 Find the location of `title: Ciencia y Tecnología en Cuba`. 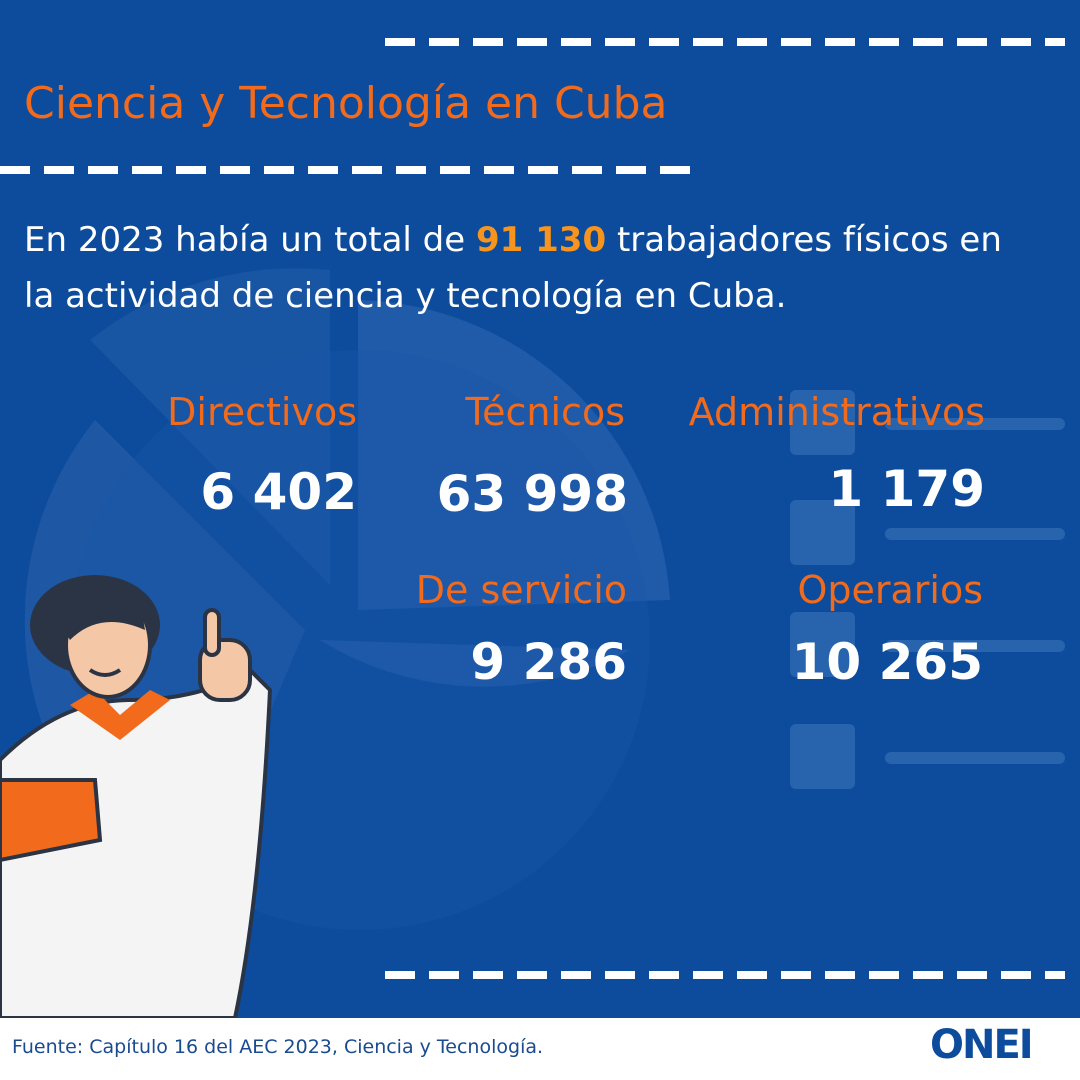

title: Ciencia y Tecnología en Cuba is located at coordinates (346, 103).